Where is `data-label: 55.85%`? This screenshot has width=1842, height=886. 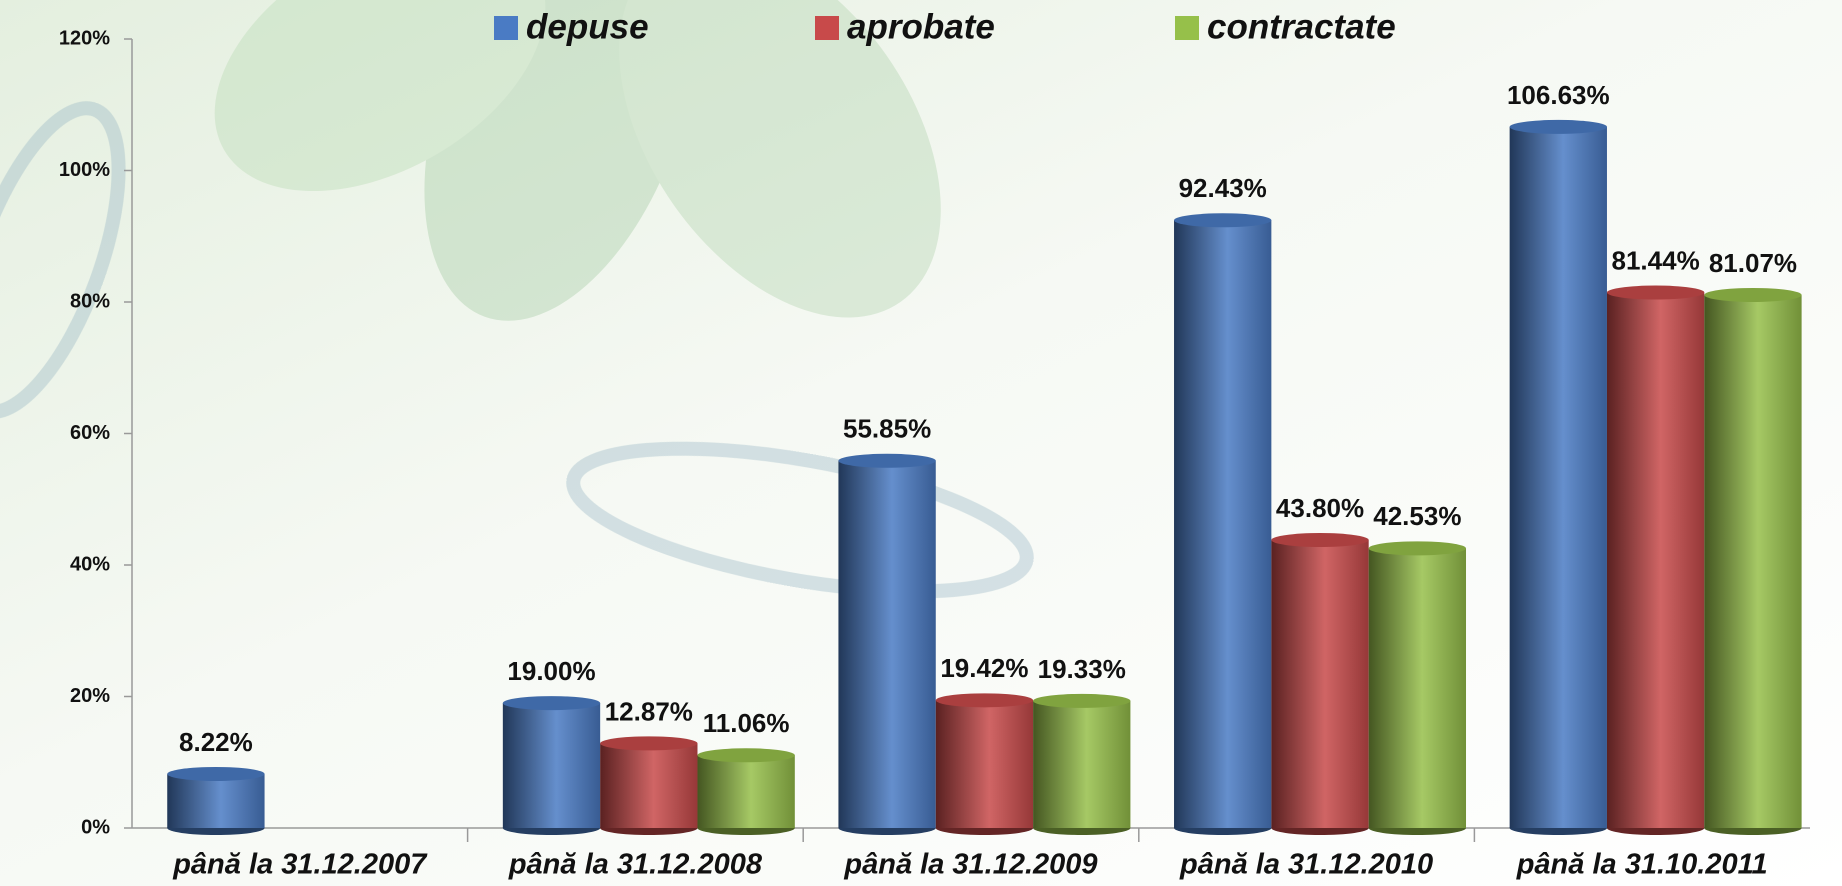
data-label: 55.85% is located at coordinates (887, 429).